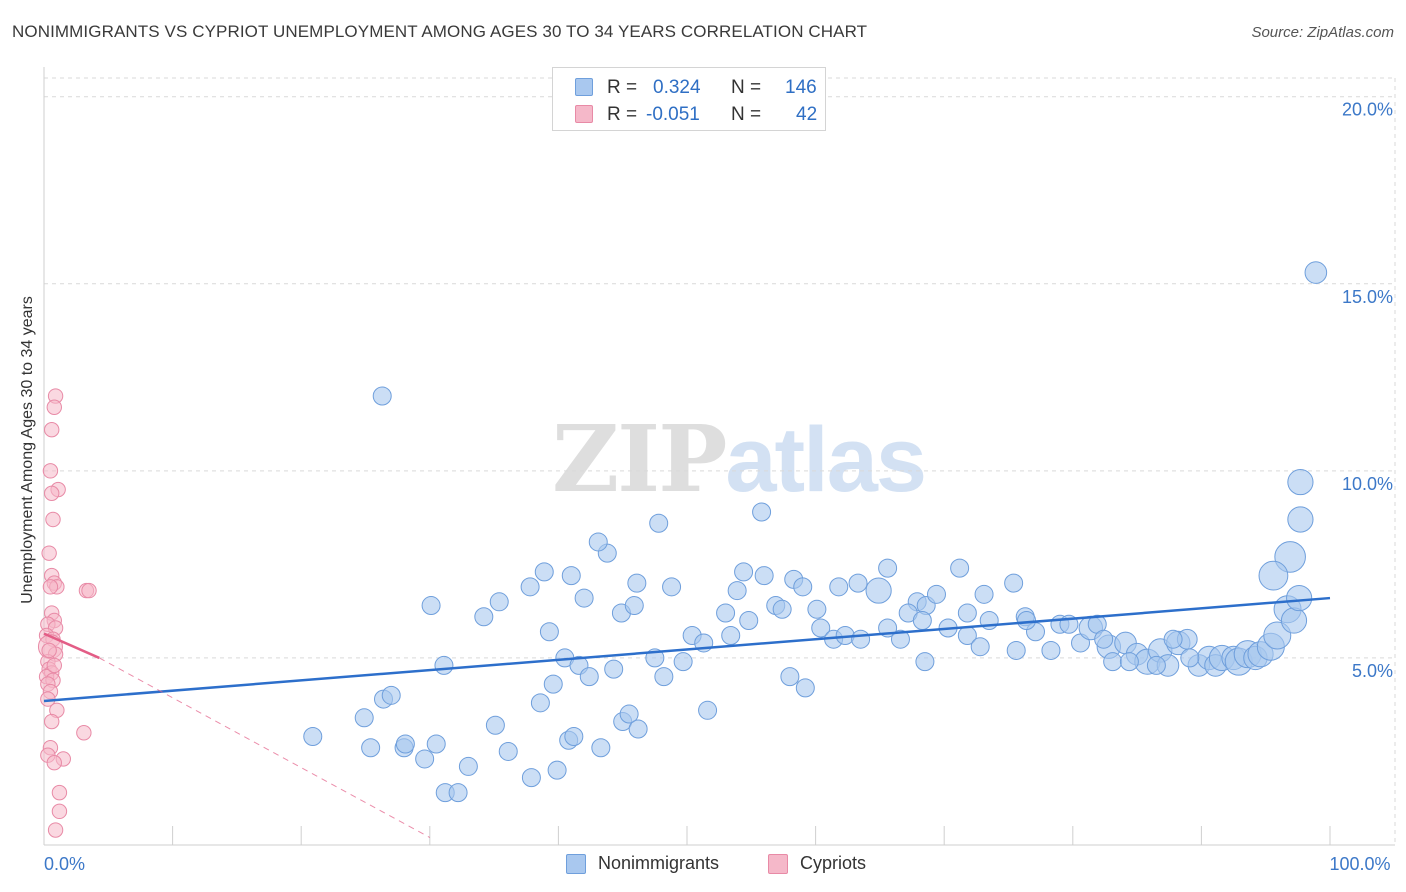 Image resolution: width=1406 pixels, height=892 pixels. Describe the element at coordinates (778, 864) in the screenshot. I see `bottom-legend-swatch-cypriots` at that location.